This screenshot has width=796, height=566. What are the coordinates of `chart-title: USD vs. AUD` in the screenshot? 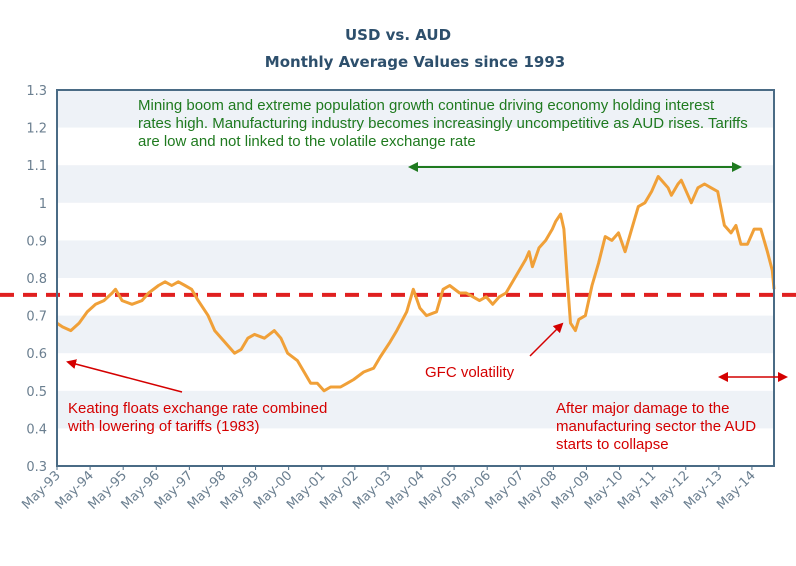 It's located at (398, 35).